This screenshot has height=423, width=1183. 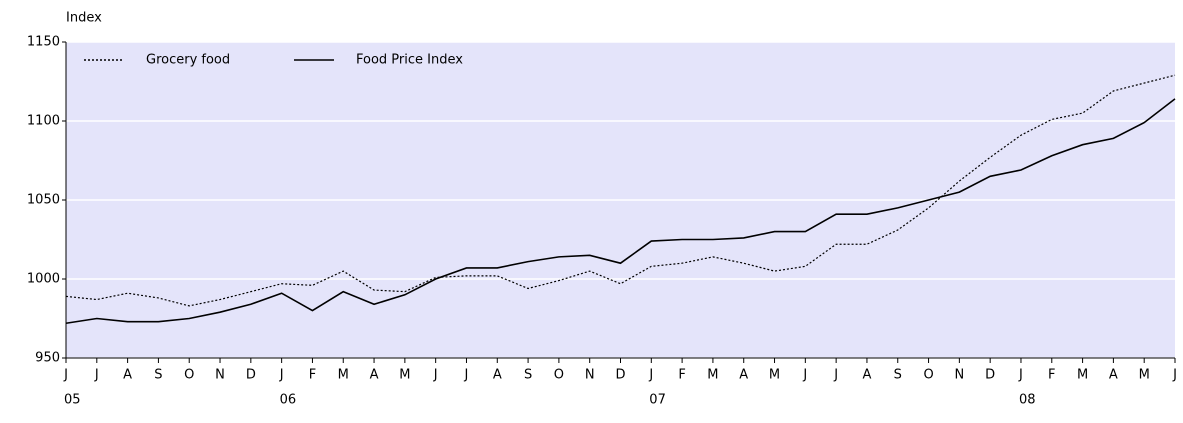 I want to click on y-axis-label: Index, so click(x=84, y=18).